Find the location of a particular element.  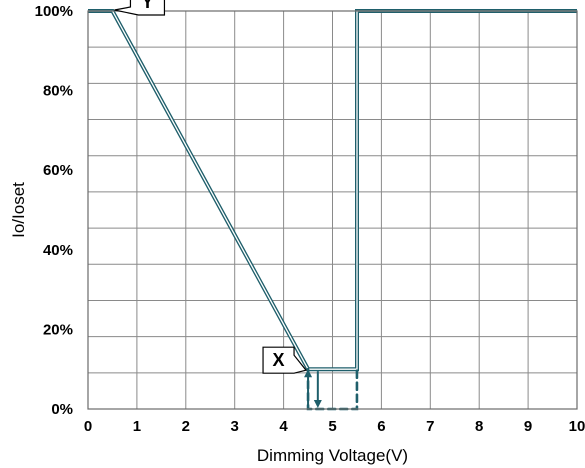

x-tick-labels: 0 1 2 3 4 5 6 7 8 9 10 is located at coordinates (334, 426).